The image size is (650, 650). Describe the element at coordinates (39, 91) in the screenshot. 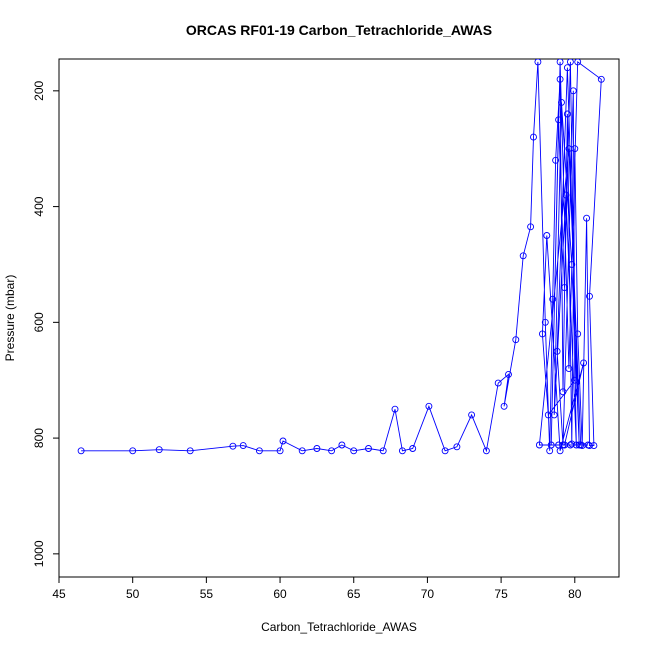

I see `y-tick-label: 200` at that location.